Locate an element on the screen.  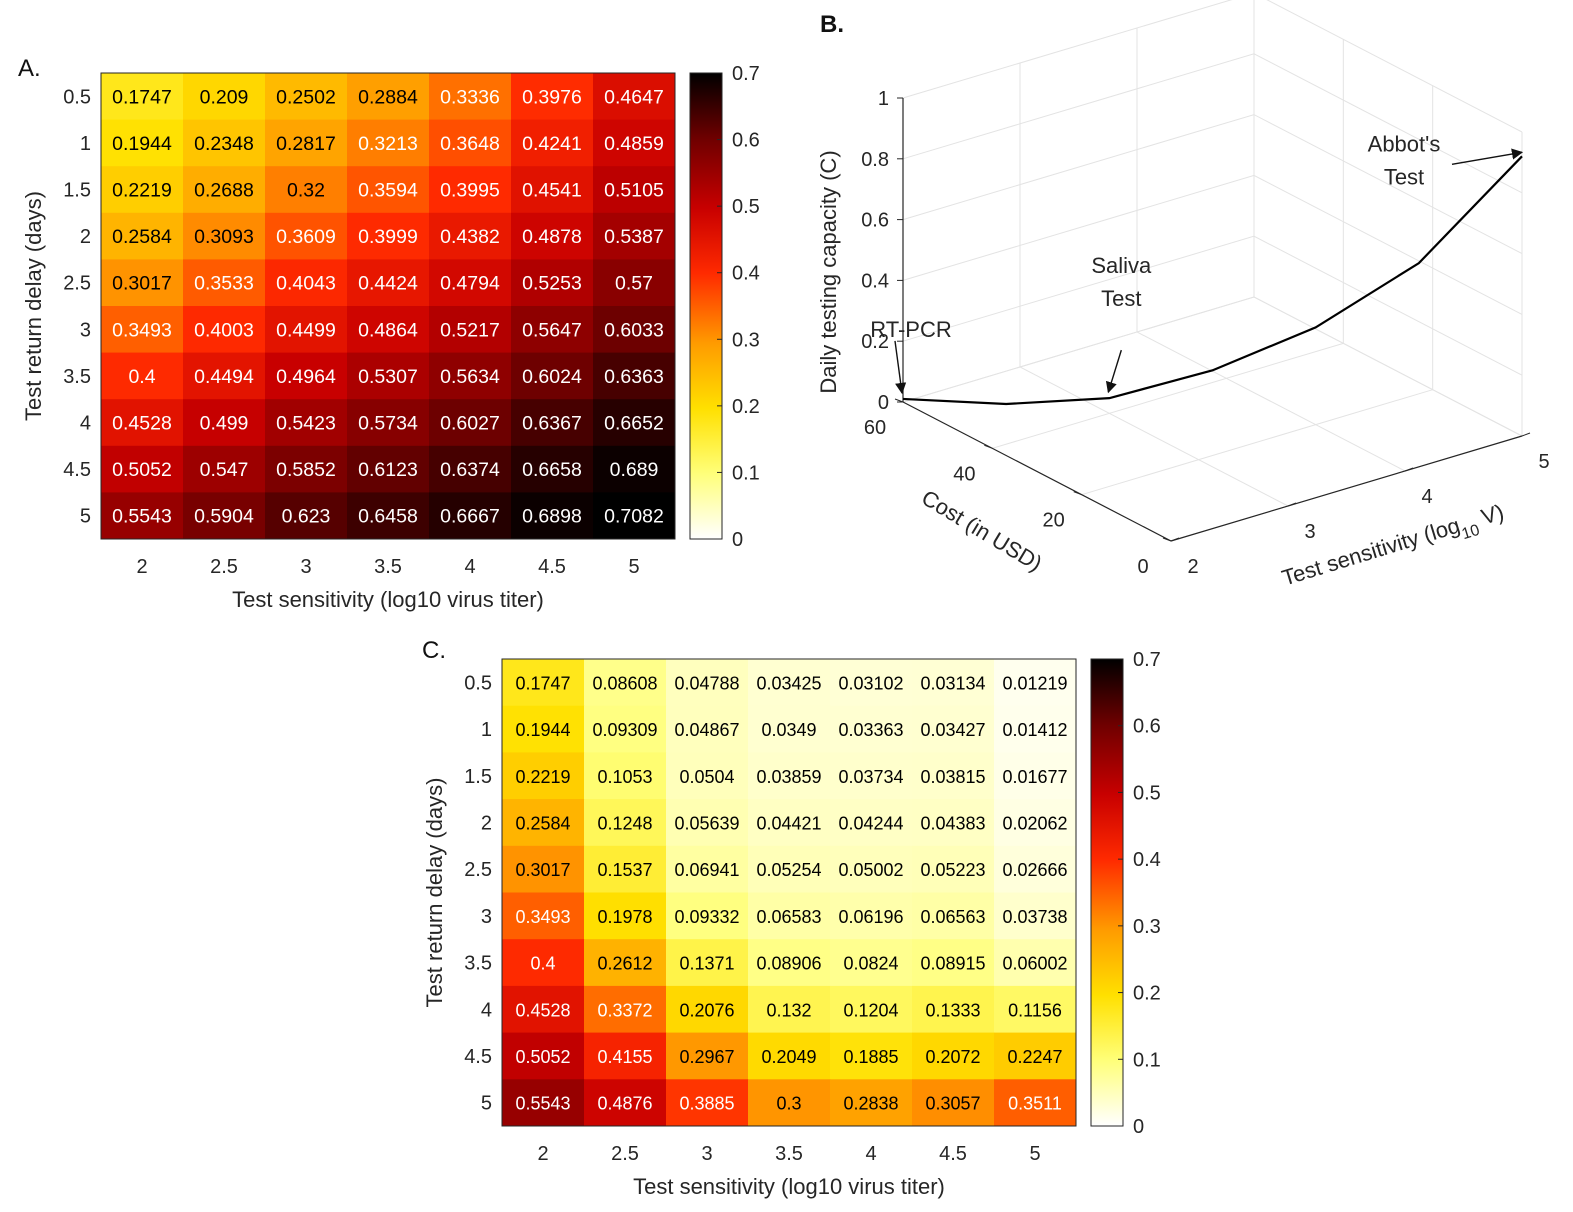
cell-value-label: 0.5543 is located at coordinates (542, 1104).